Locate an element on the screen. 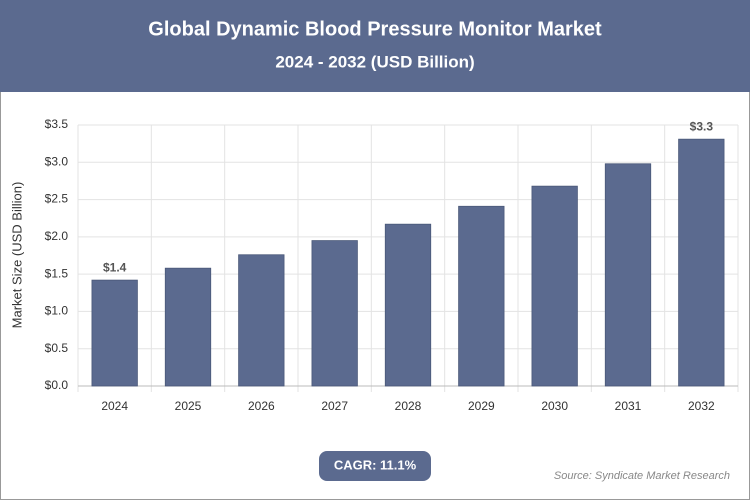  x-tick-label: 2025 is located at coordinates (188, 406).